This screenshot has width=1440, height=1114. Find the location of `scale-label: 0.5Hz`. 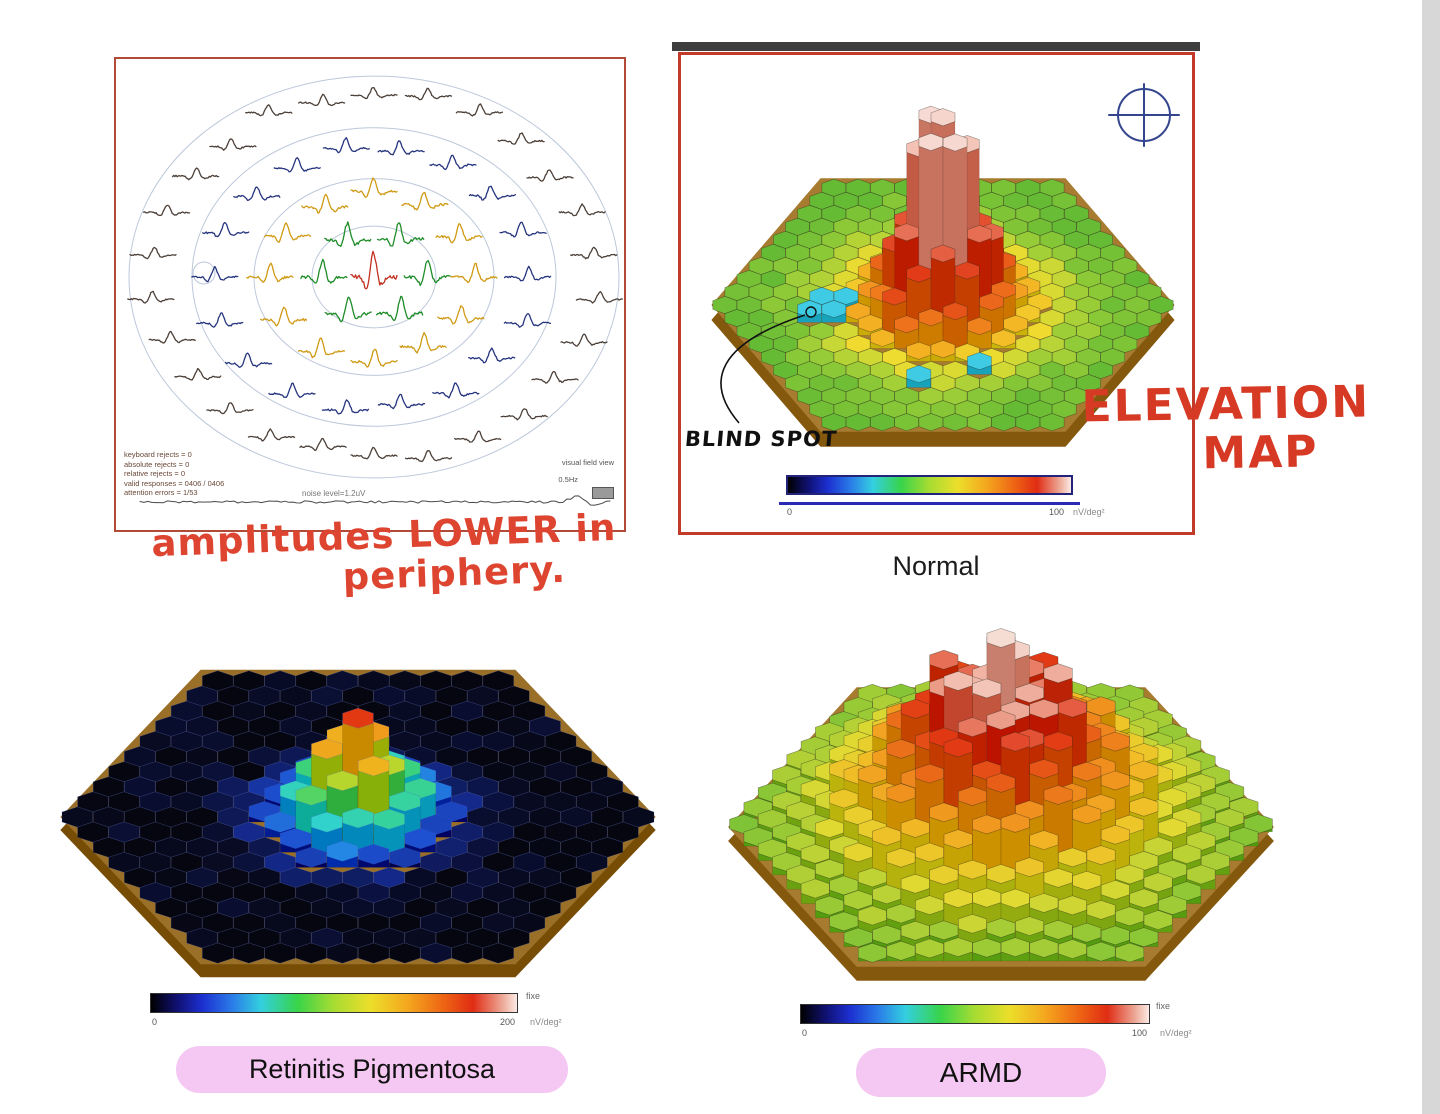

scale-label: 0.5Hz is located at coordinates (568, 479).